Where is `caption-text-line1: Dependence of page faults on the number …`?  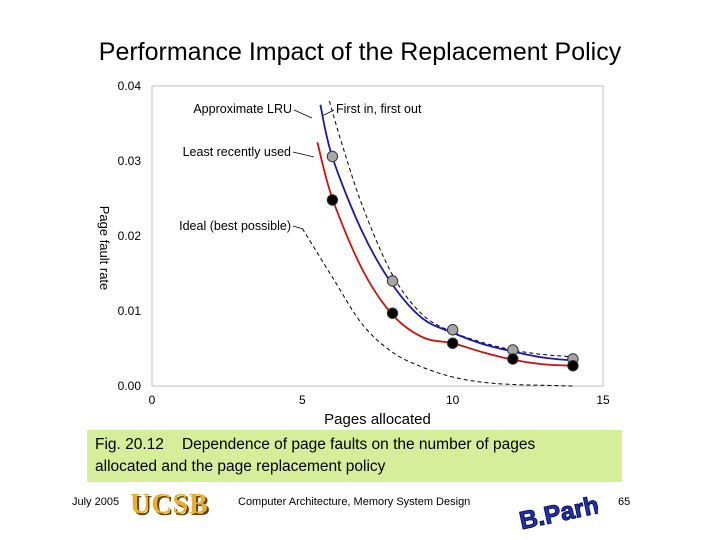 caption-text-line1: Dependence of page faults on the number … is located at coordinates (358, 444).